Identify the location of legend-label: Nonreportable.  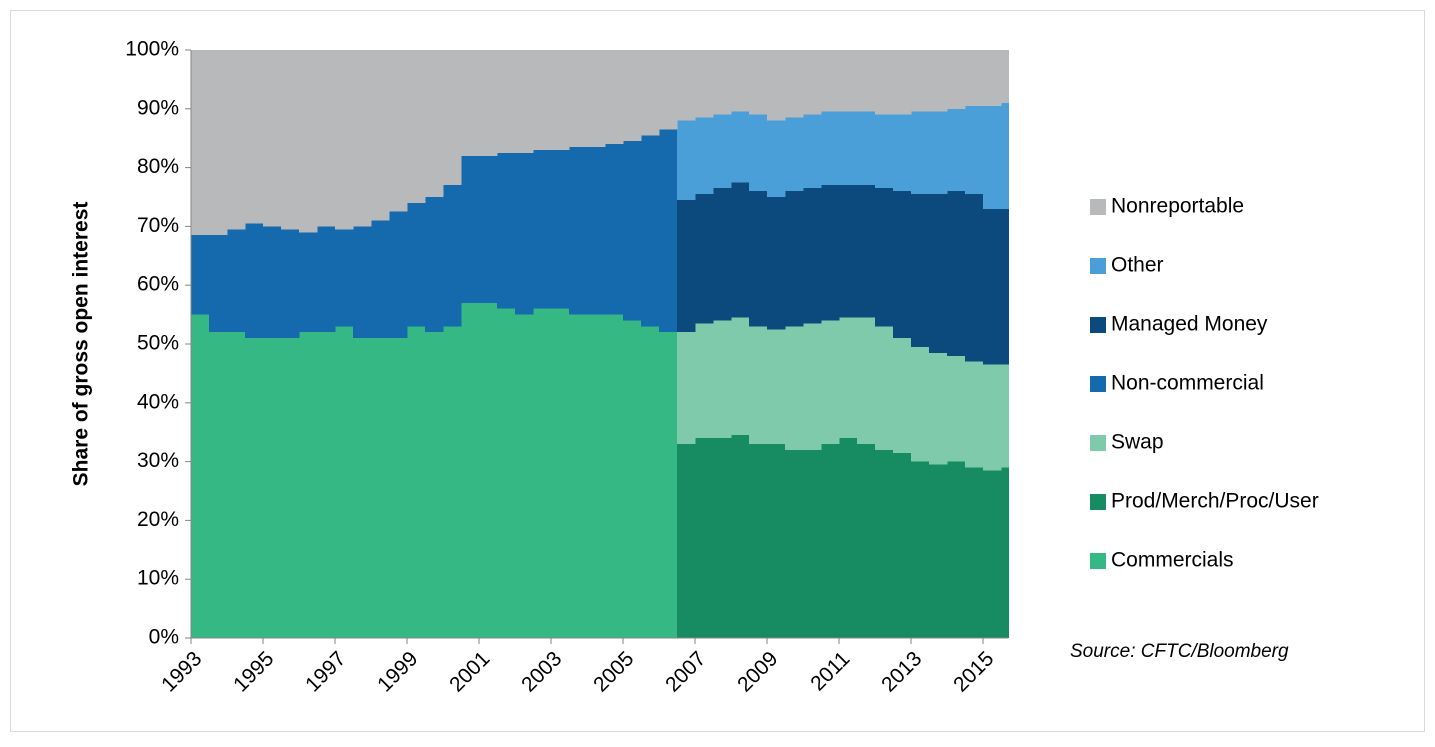
(1177, 206).